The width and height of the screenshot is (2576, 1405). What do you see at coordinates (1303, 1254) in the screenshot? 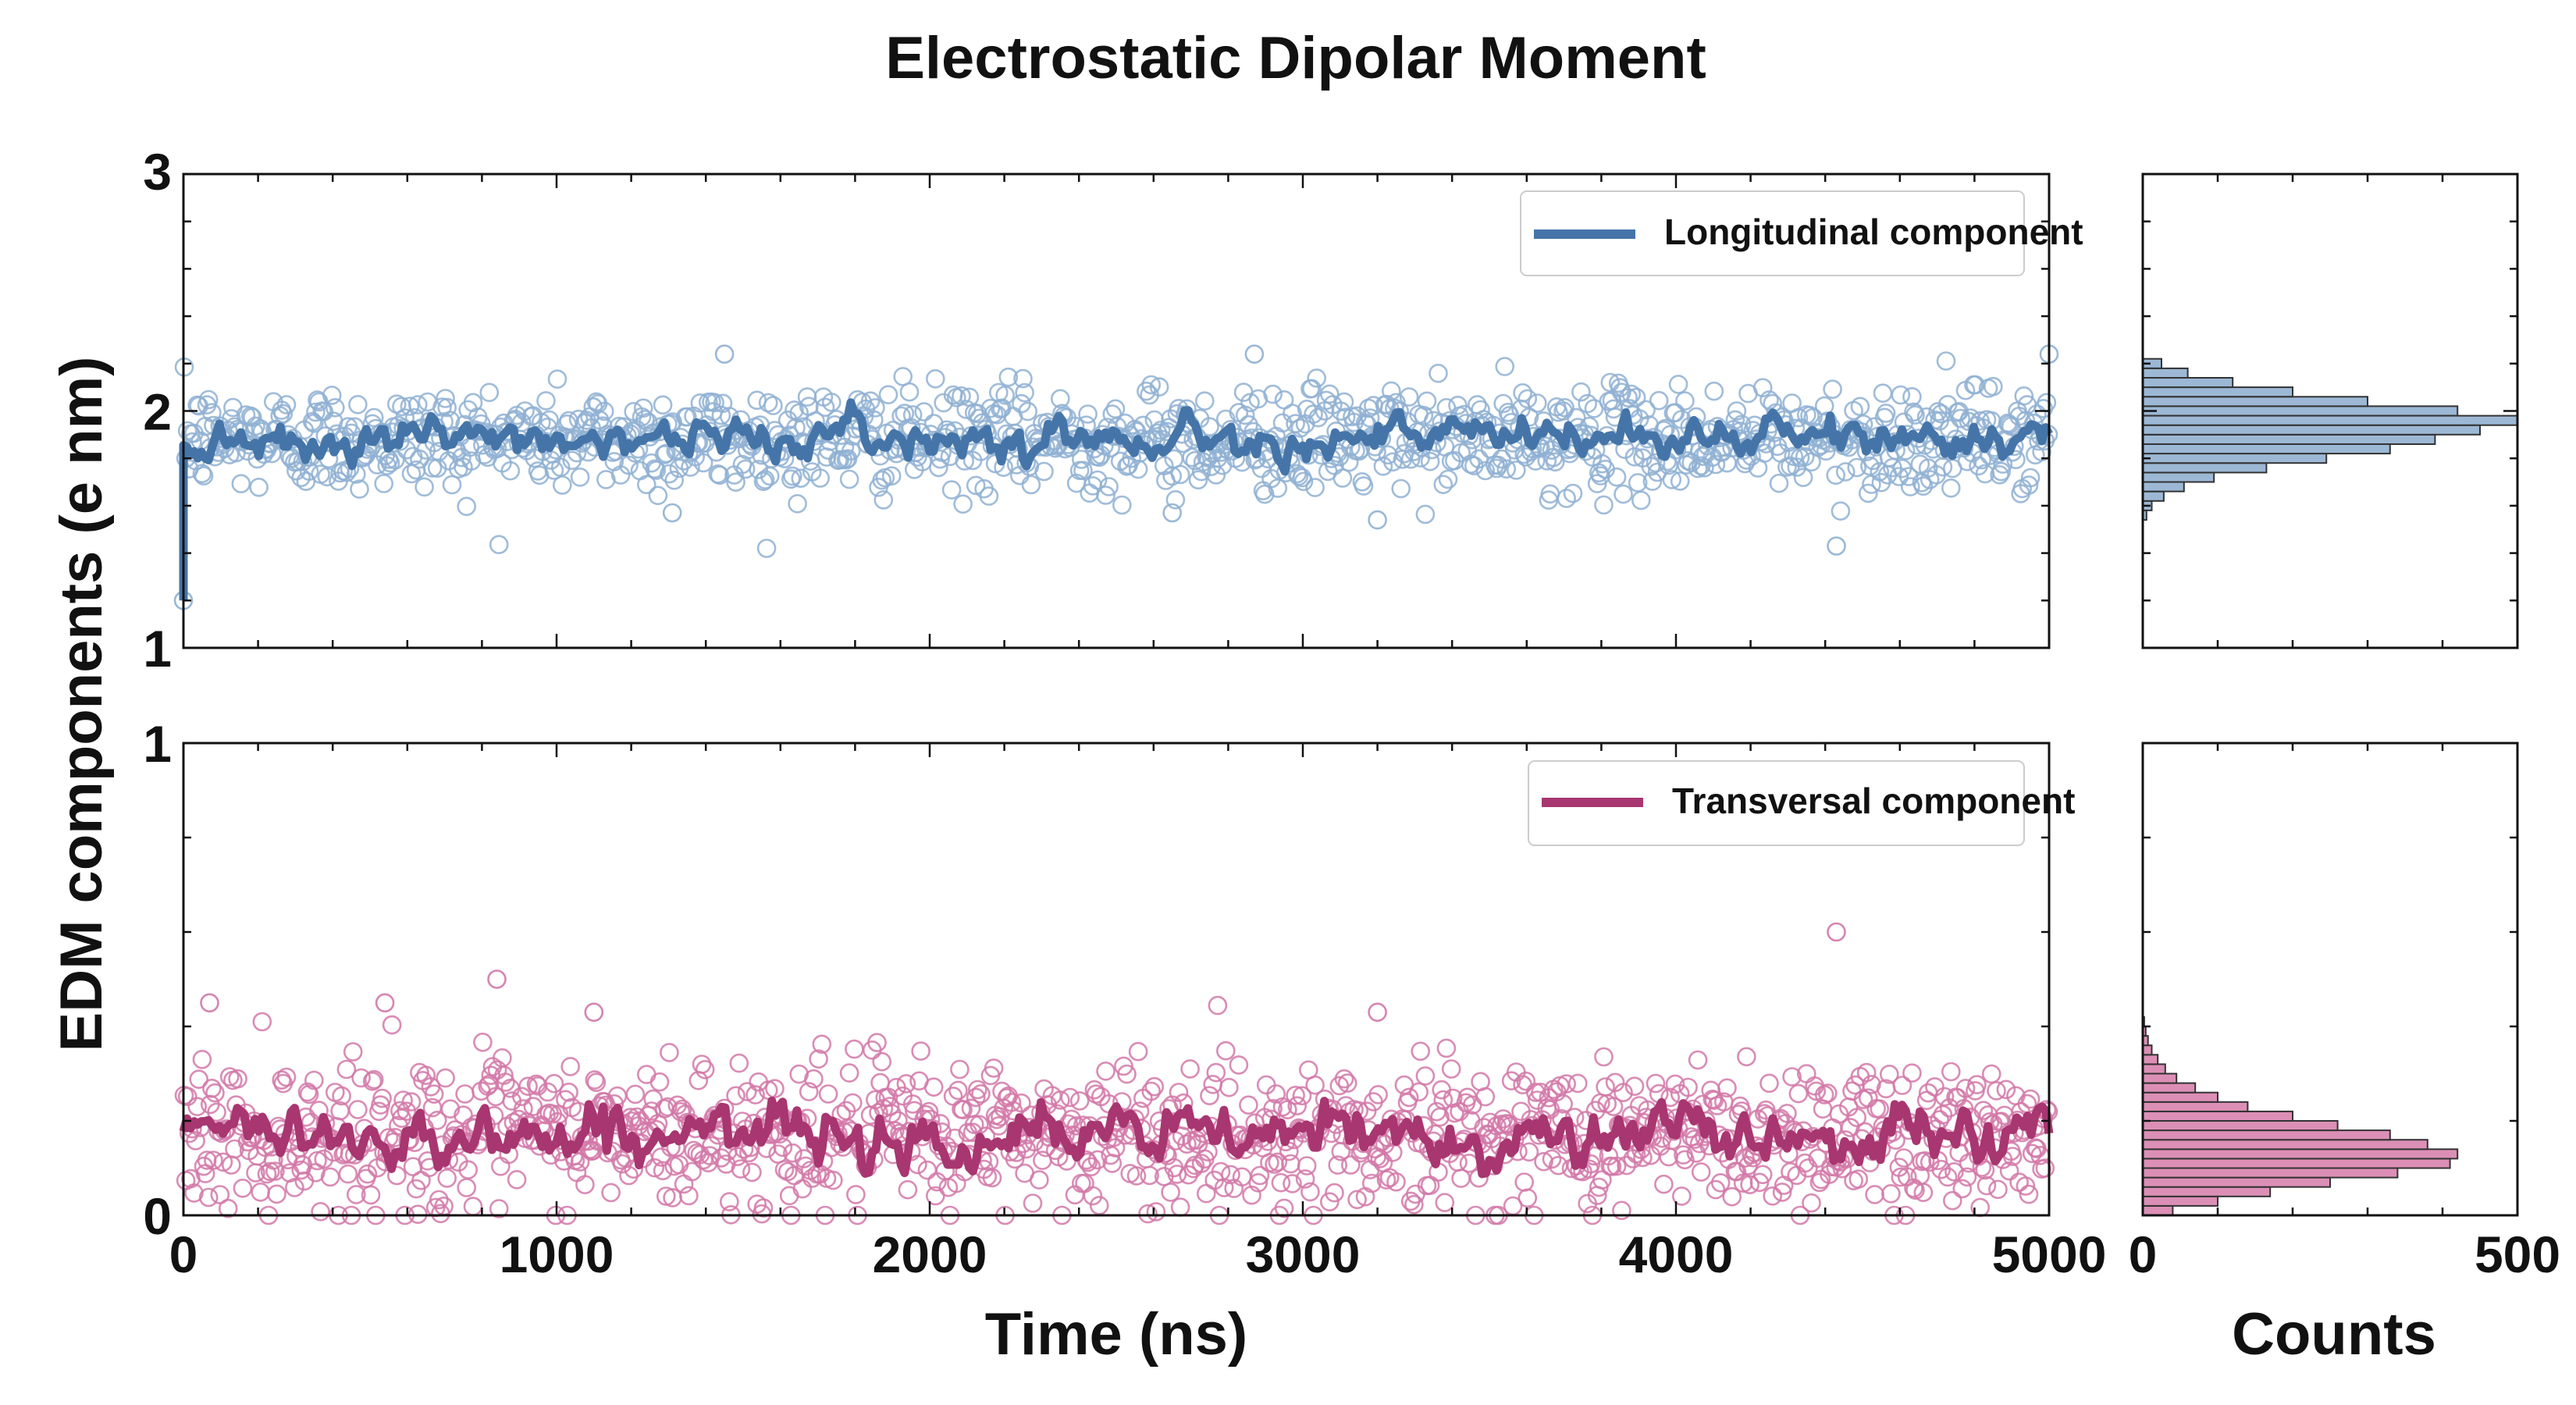
I see `x-tick-label: 3000` at bounding box center [1303, 1254].